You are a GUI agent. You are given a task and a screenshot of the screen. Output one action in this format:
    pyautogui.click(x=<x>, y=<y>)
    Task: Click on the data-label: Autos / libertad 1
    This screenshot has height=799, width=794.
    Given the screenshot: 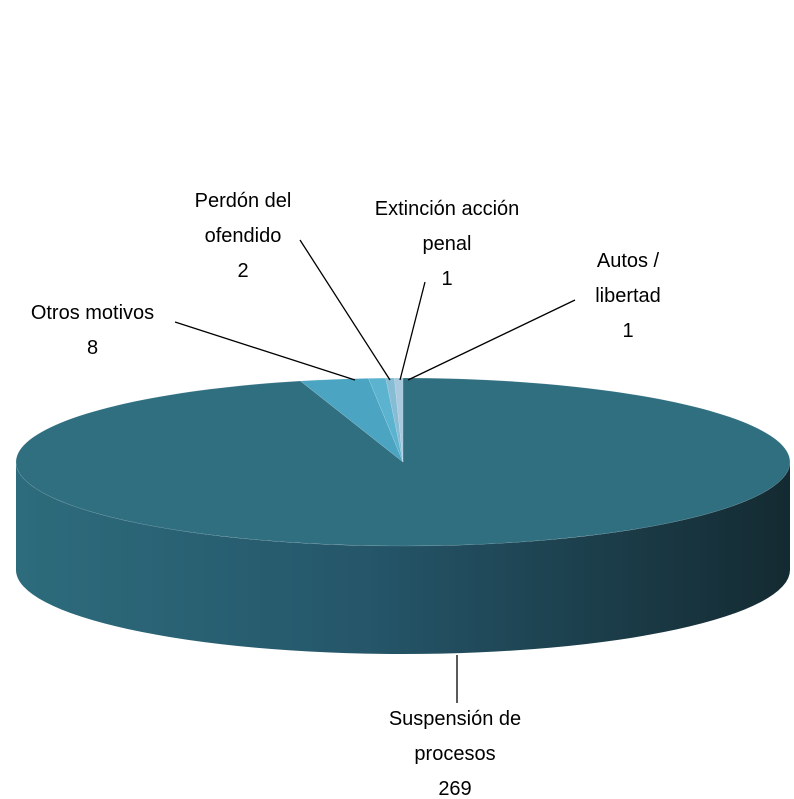 What is the action you would take?
    pyautogui.click(x=628, y=296)
    